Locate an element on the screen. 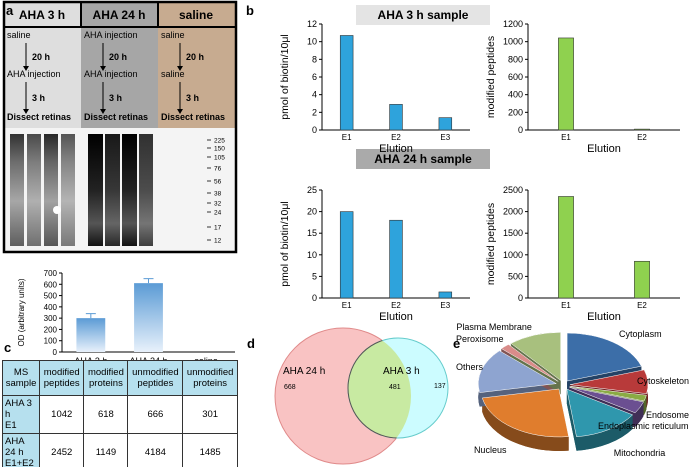 The height and width of the screenshot is (467, 691). cell: 1042 is located at coordinates (62, 414).